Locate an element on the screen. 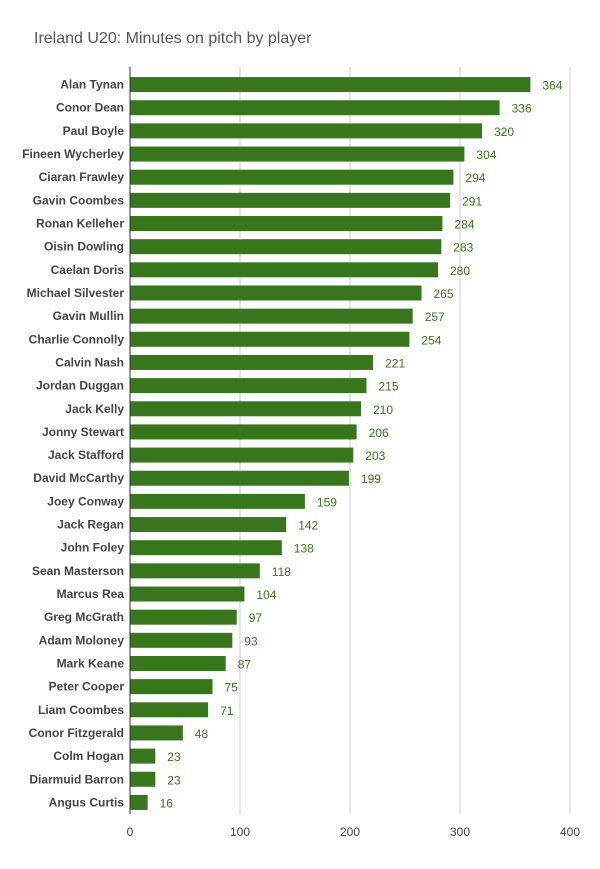 The image size is (600, 869). category-label: Jack Regan is located at coordinates (90, 525).